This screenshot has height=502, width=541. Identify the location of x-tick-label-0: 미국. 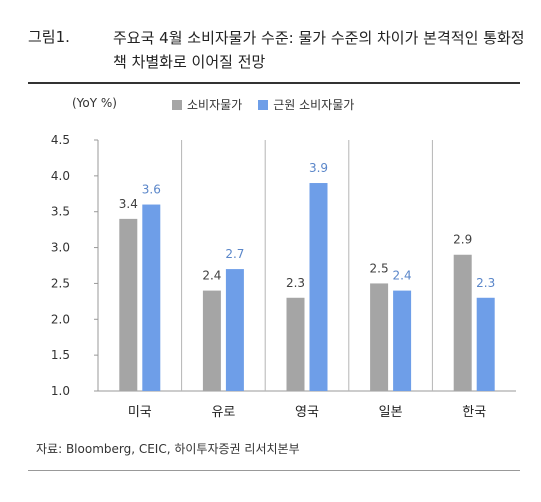
(140, 412).